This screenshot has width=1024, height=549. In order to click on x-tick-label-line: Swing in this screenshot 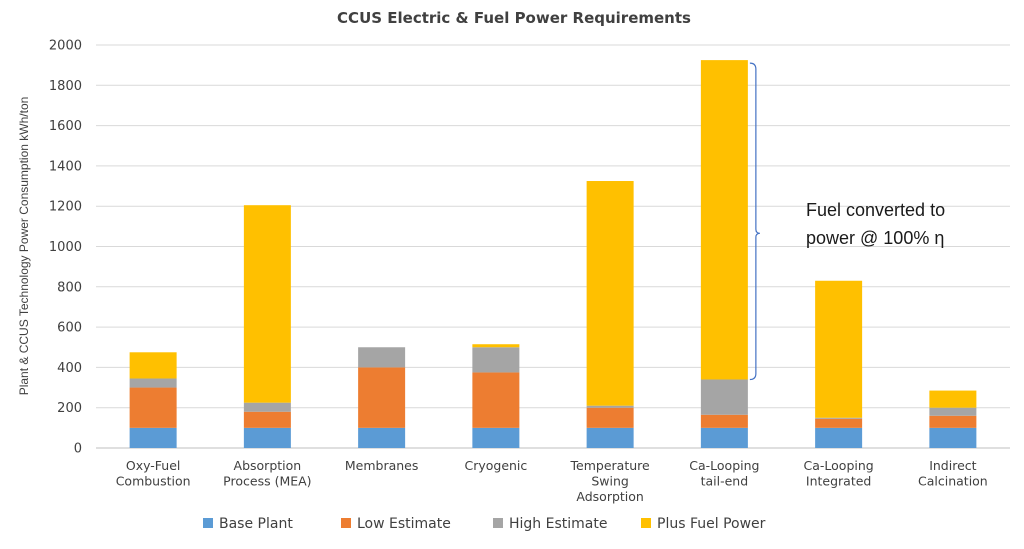, I will do `click(610, 481)`.